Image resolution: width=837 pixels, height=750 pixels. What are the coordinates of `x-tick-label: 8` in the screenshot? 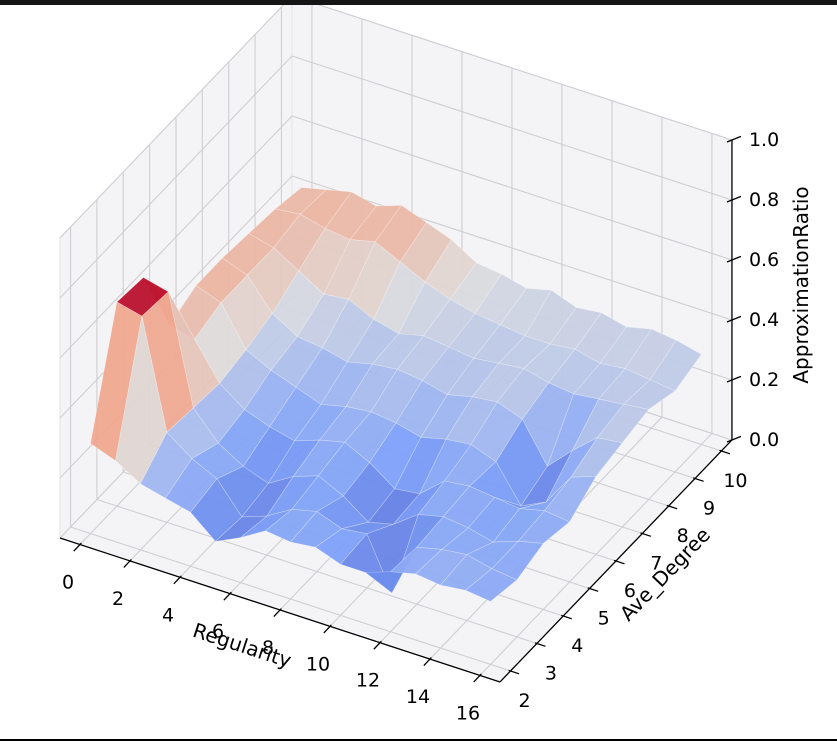 It's located at (268, 648).